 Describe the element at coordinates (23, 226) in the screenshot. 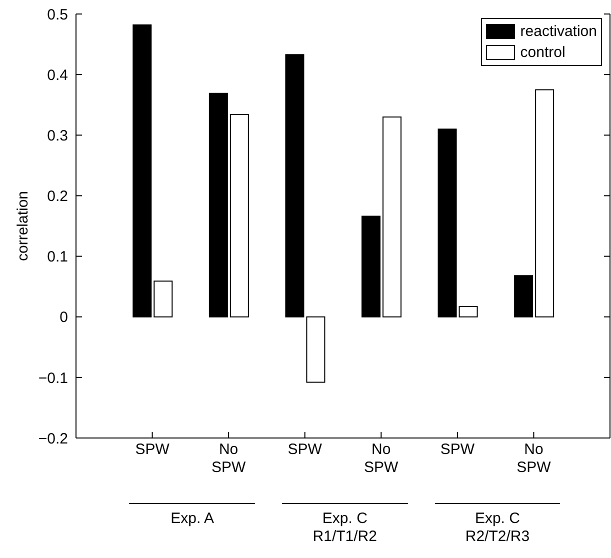

I see `y-axis-title: correlation` at that location.